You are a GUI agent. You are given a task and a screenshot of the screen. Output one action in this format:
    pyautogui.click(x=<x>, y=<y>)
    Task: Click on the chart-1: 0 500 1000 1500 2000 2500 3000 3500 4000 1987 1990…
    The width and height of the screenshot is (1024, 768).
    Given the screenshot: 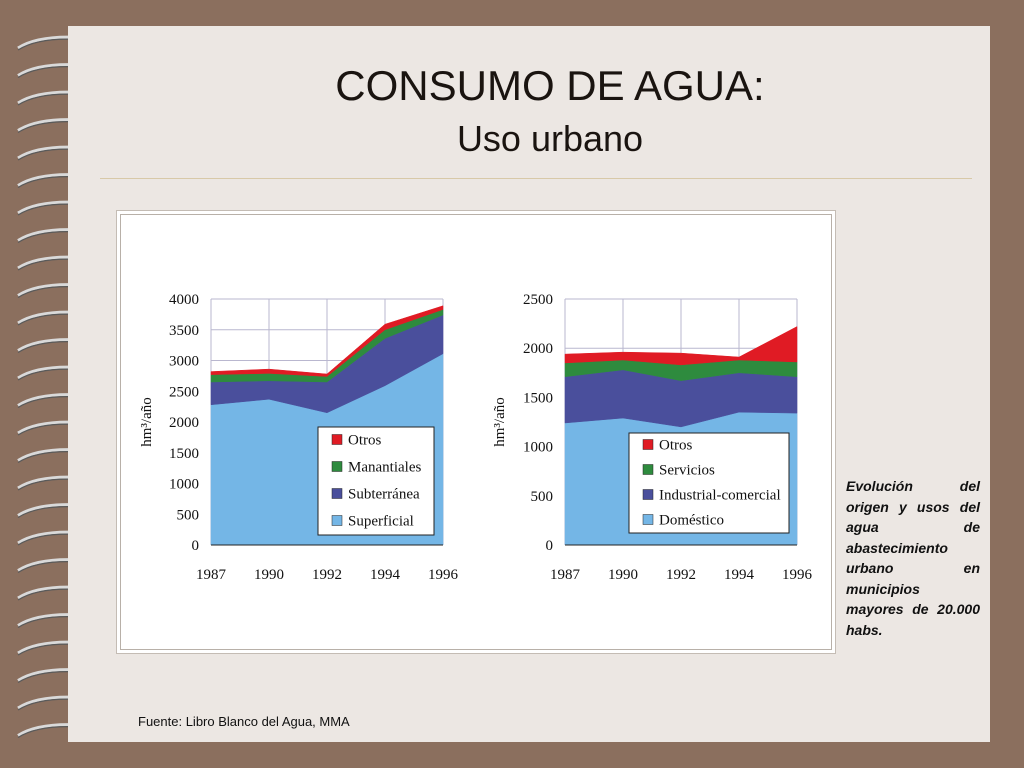 What is the action you would take?
    pyautogui.click(x=299, y=437)
    